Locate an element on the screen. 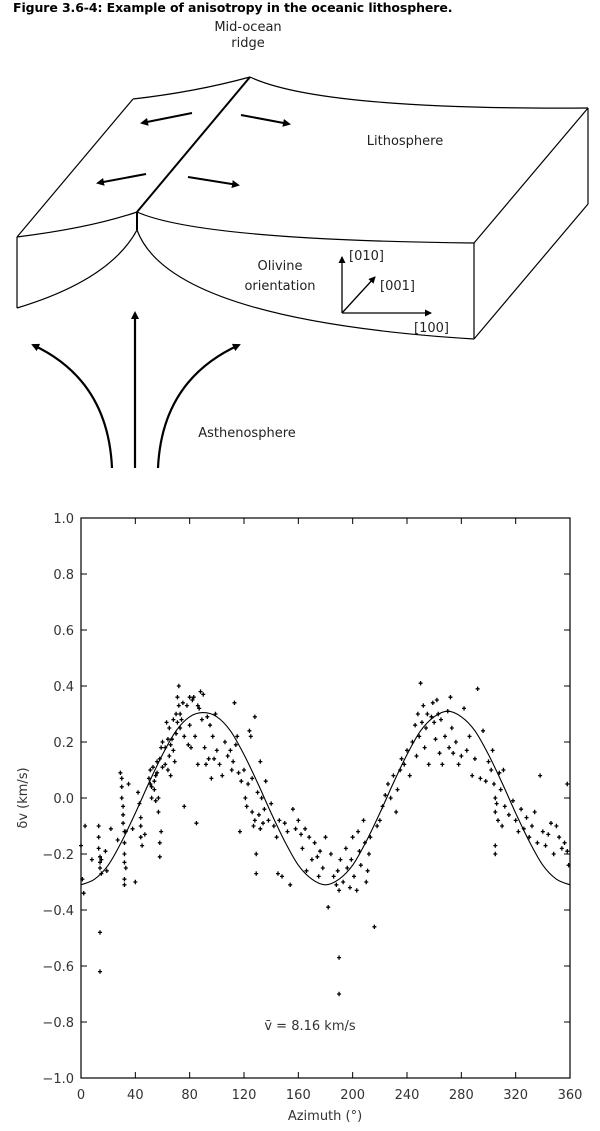  y-tick-label: 1.0 is located at coordinates (63, 519).